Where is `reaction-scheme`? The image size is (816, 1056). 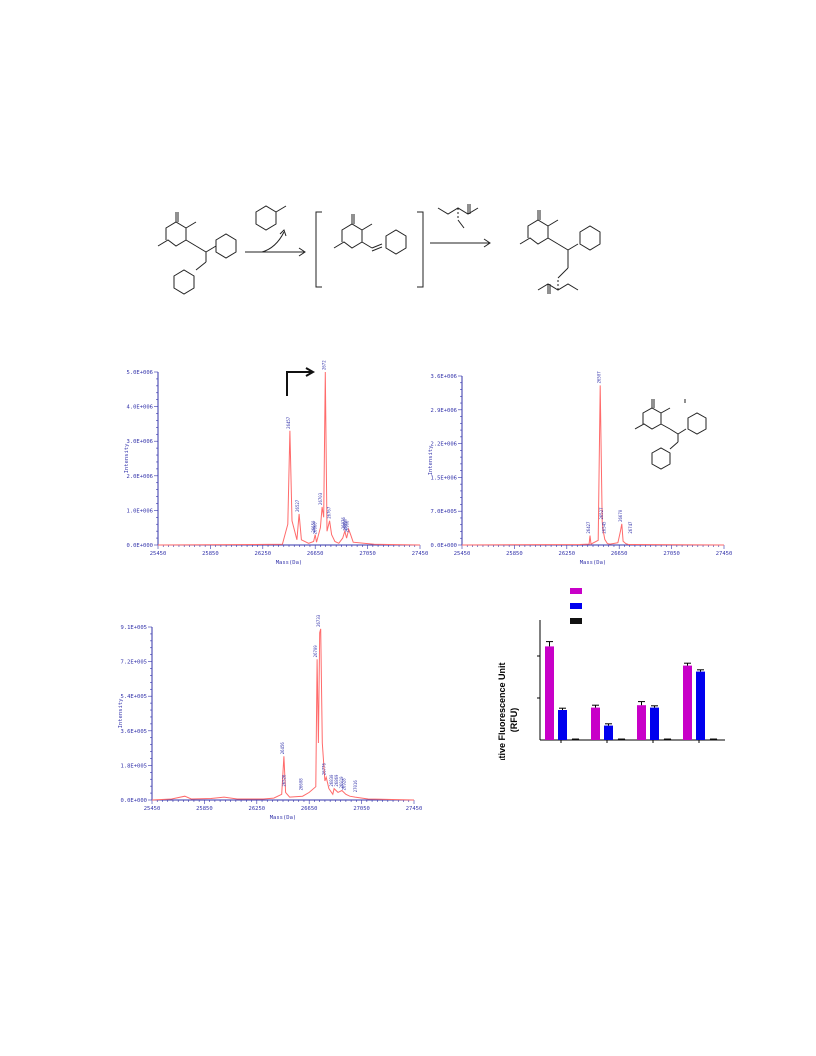
reaction-scheme is located at coordinates (379, 249).